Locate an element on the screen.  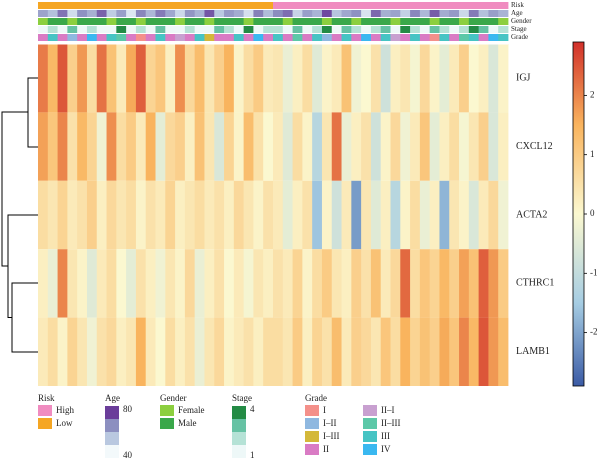
legend-label: IV is located at coordinates (386, 449).